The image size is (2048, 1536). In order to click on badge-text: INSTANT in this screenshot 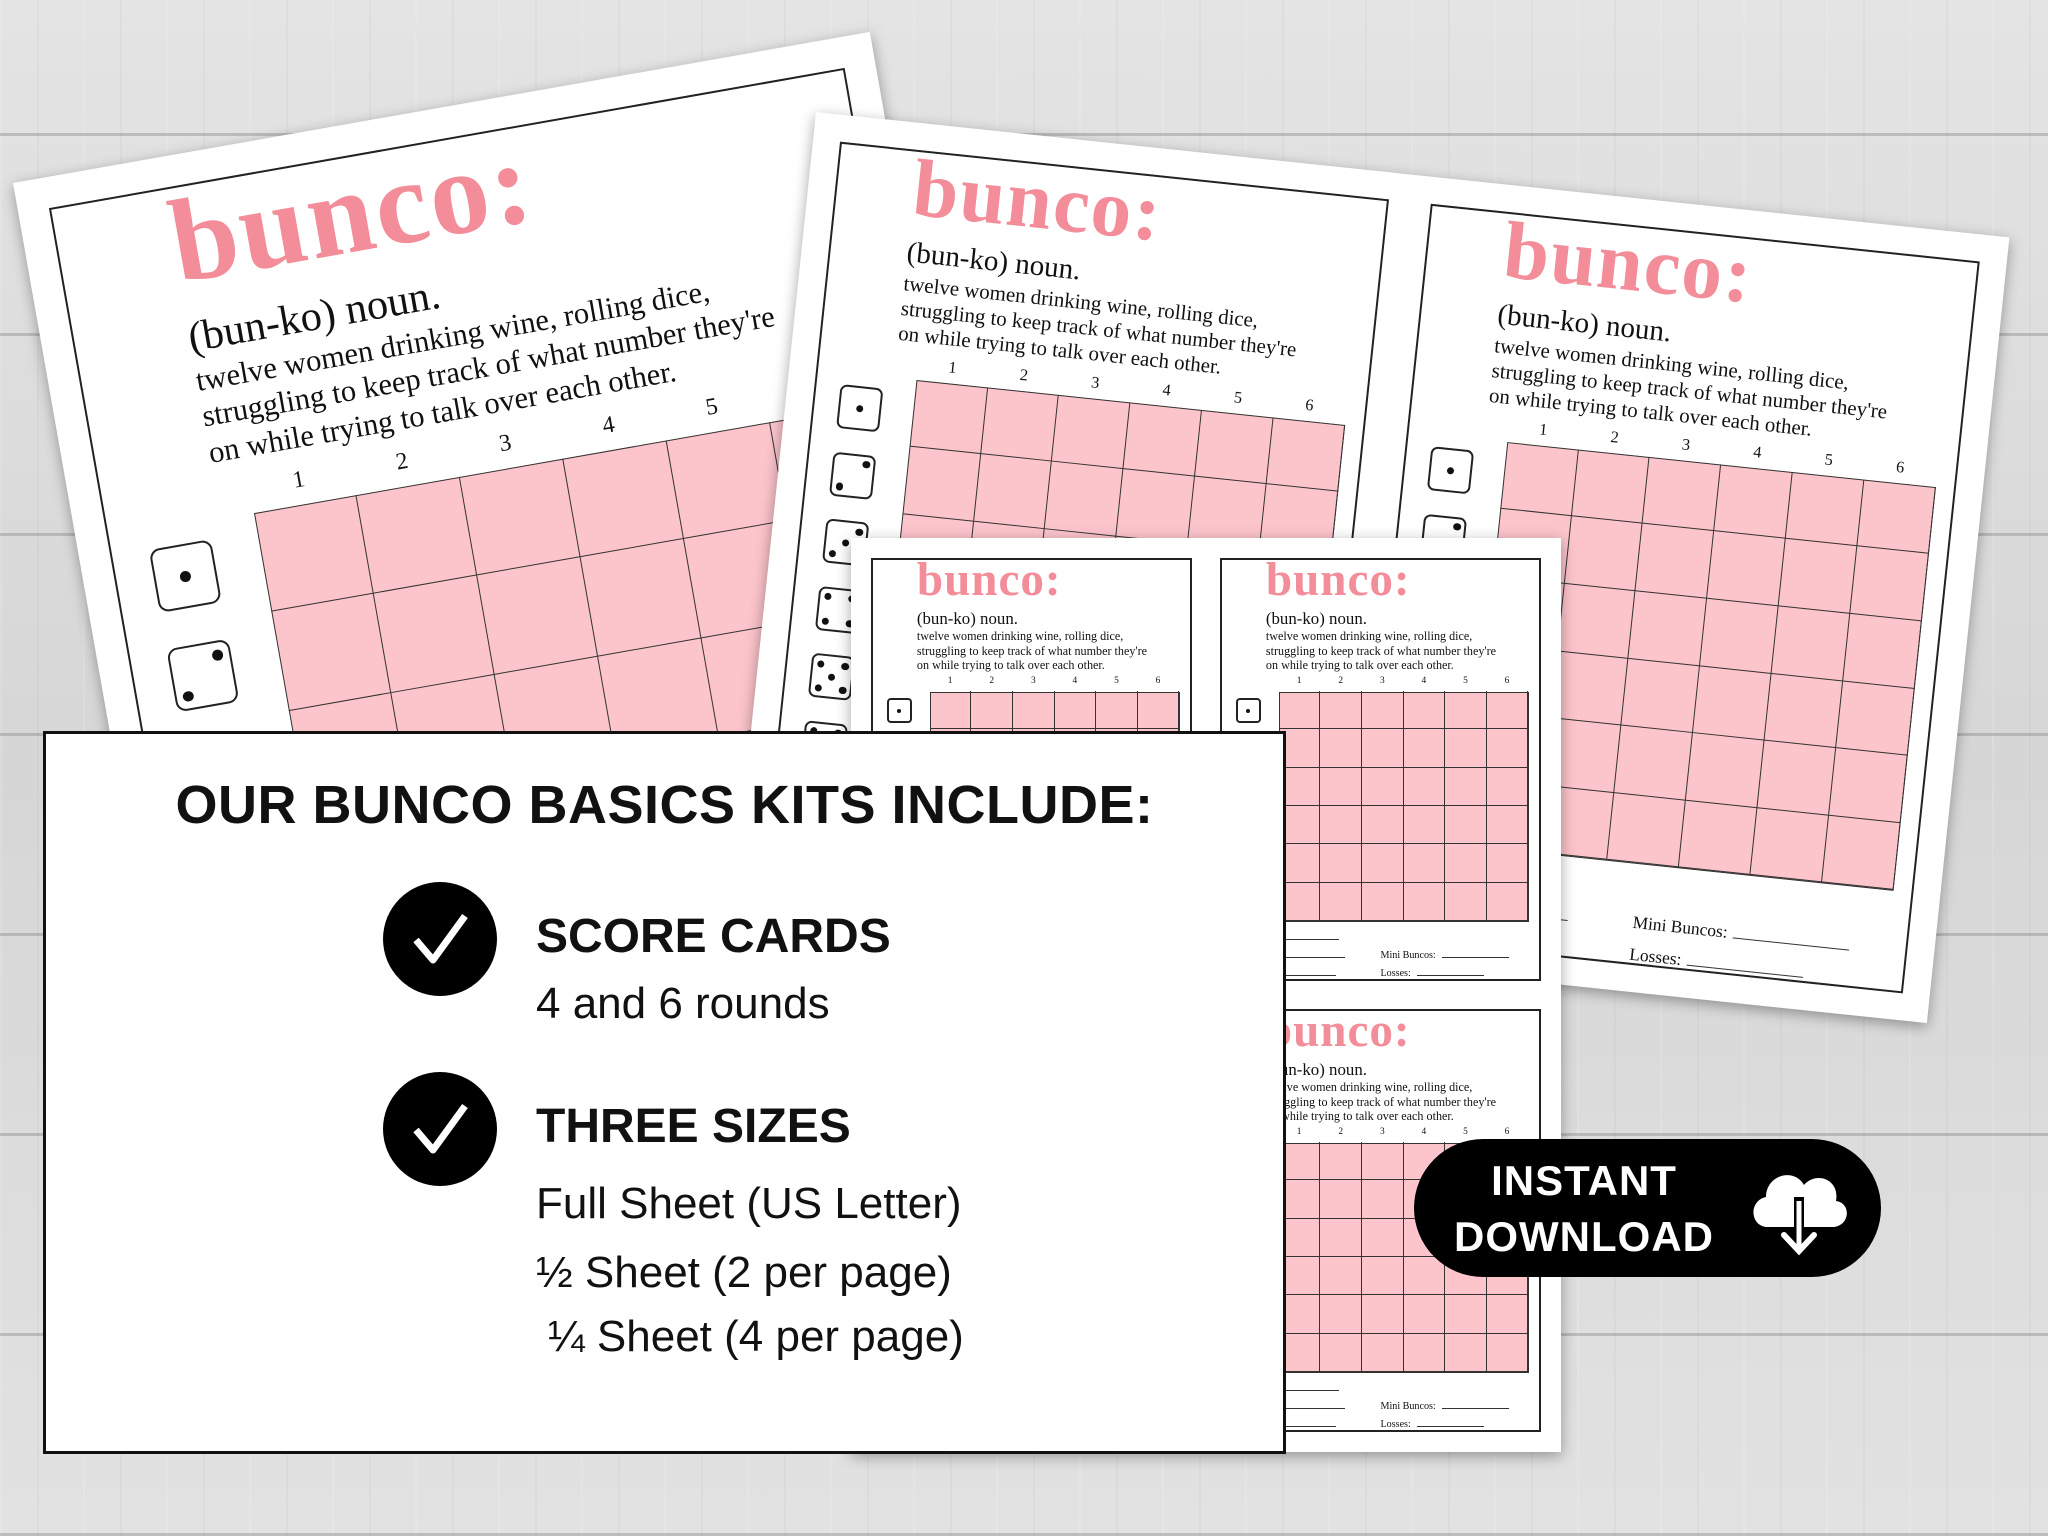, I will do `click(1584, 1180)`.